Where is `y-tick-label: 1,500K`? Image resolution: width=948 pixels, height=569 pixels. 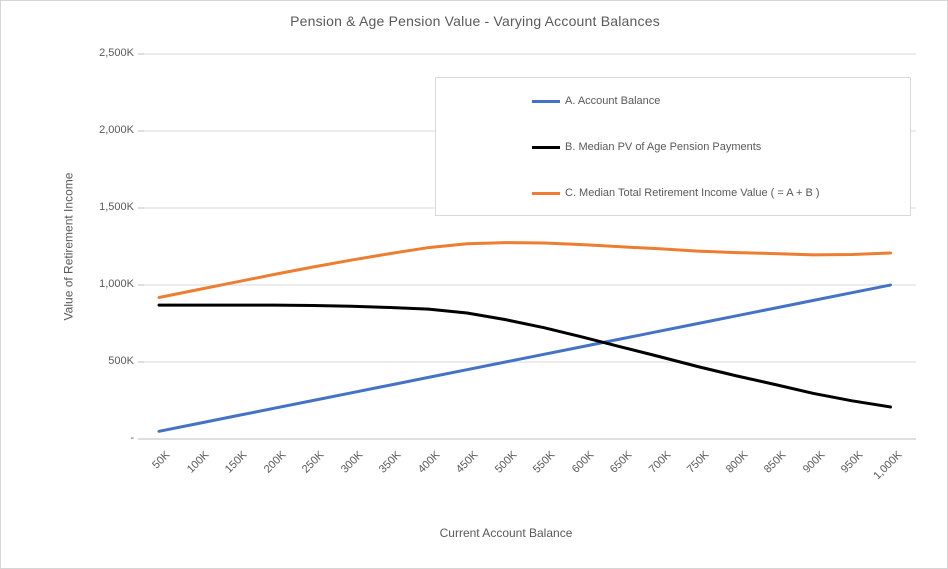
y-tick-label: 1,500K is located at coordinates (116, 207).